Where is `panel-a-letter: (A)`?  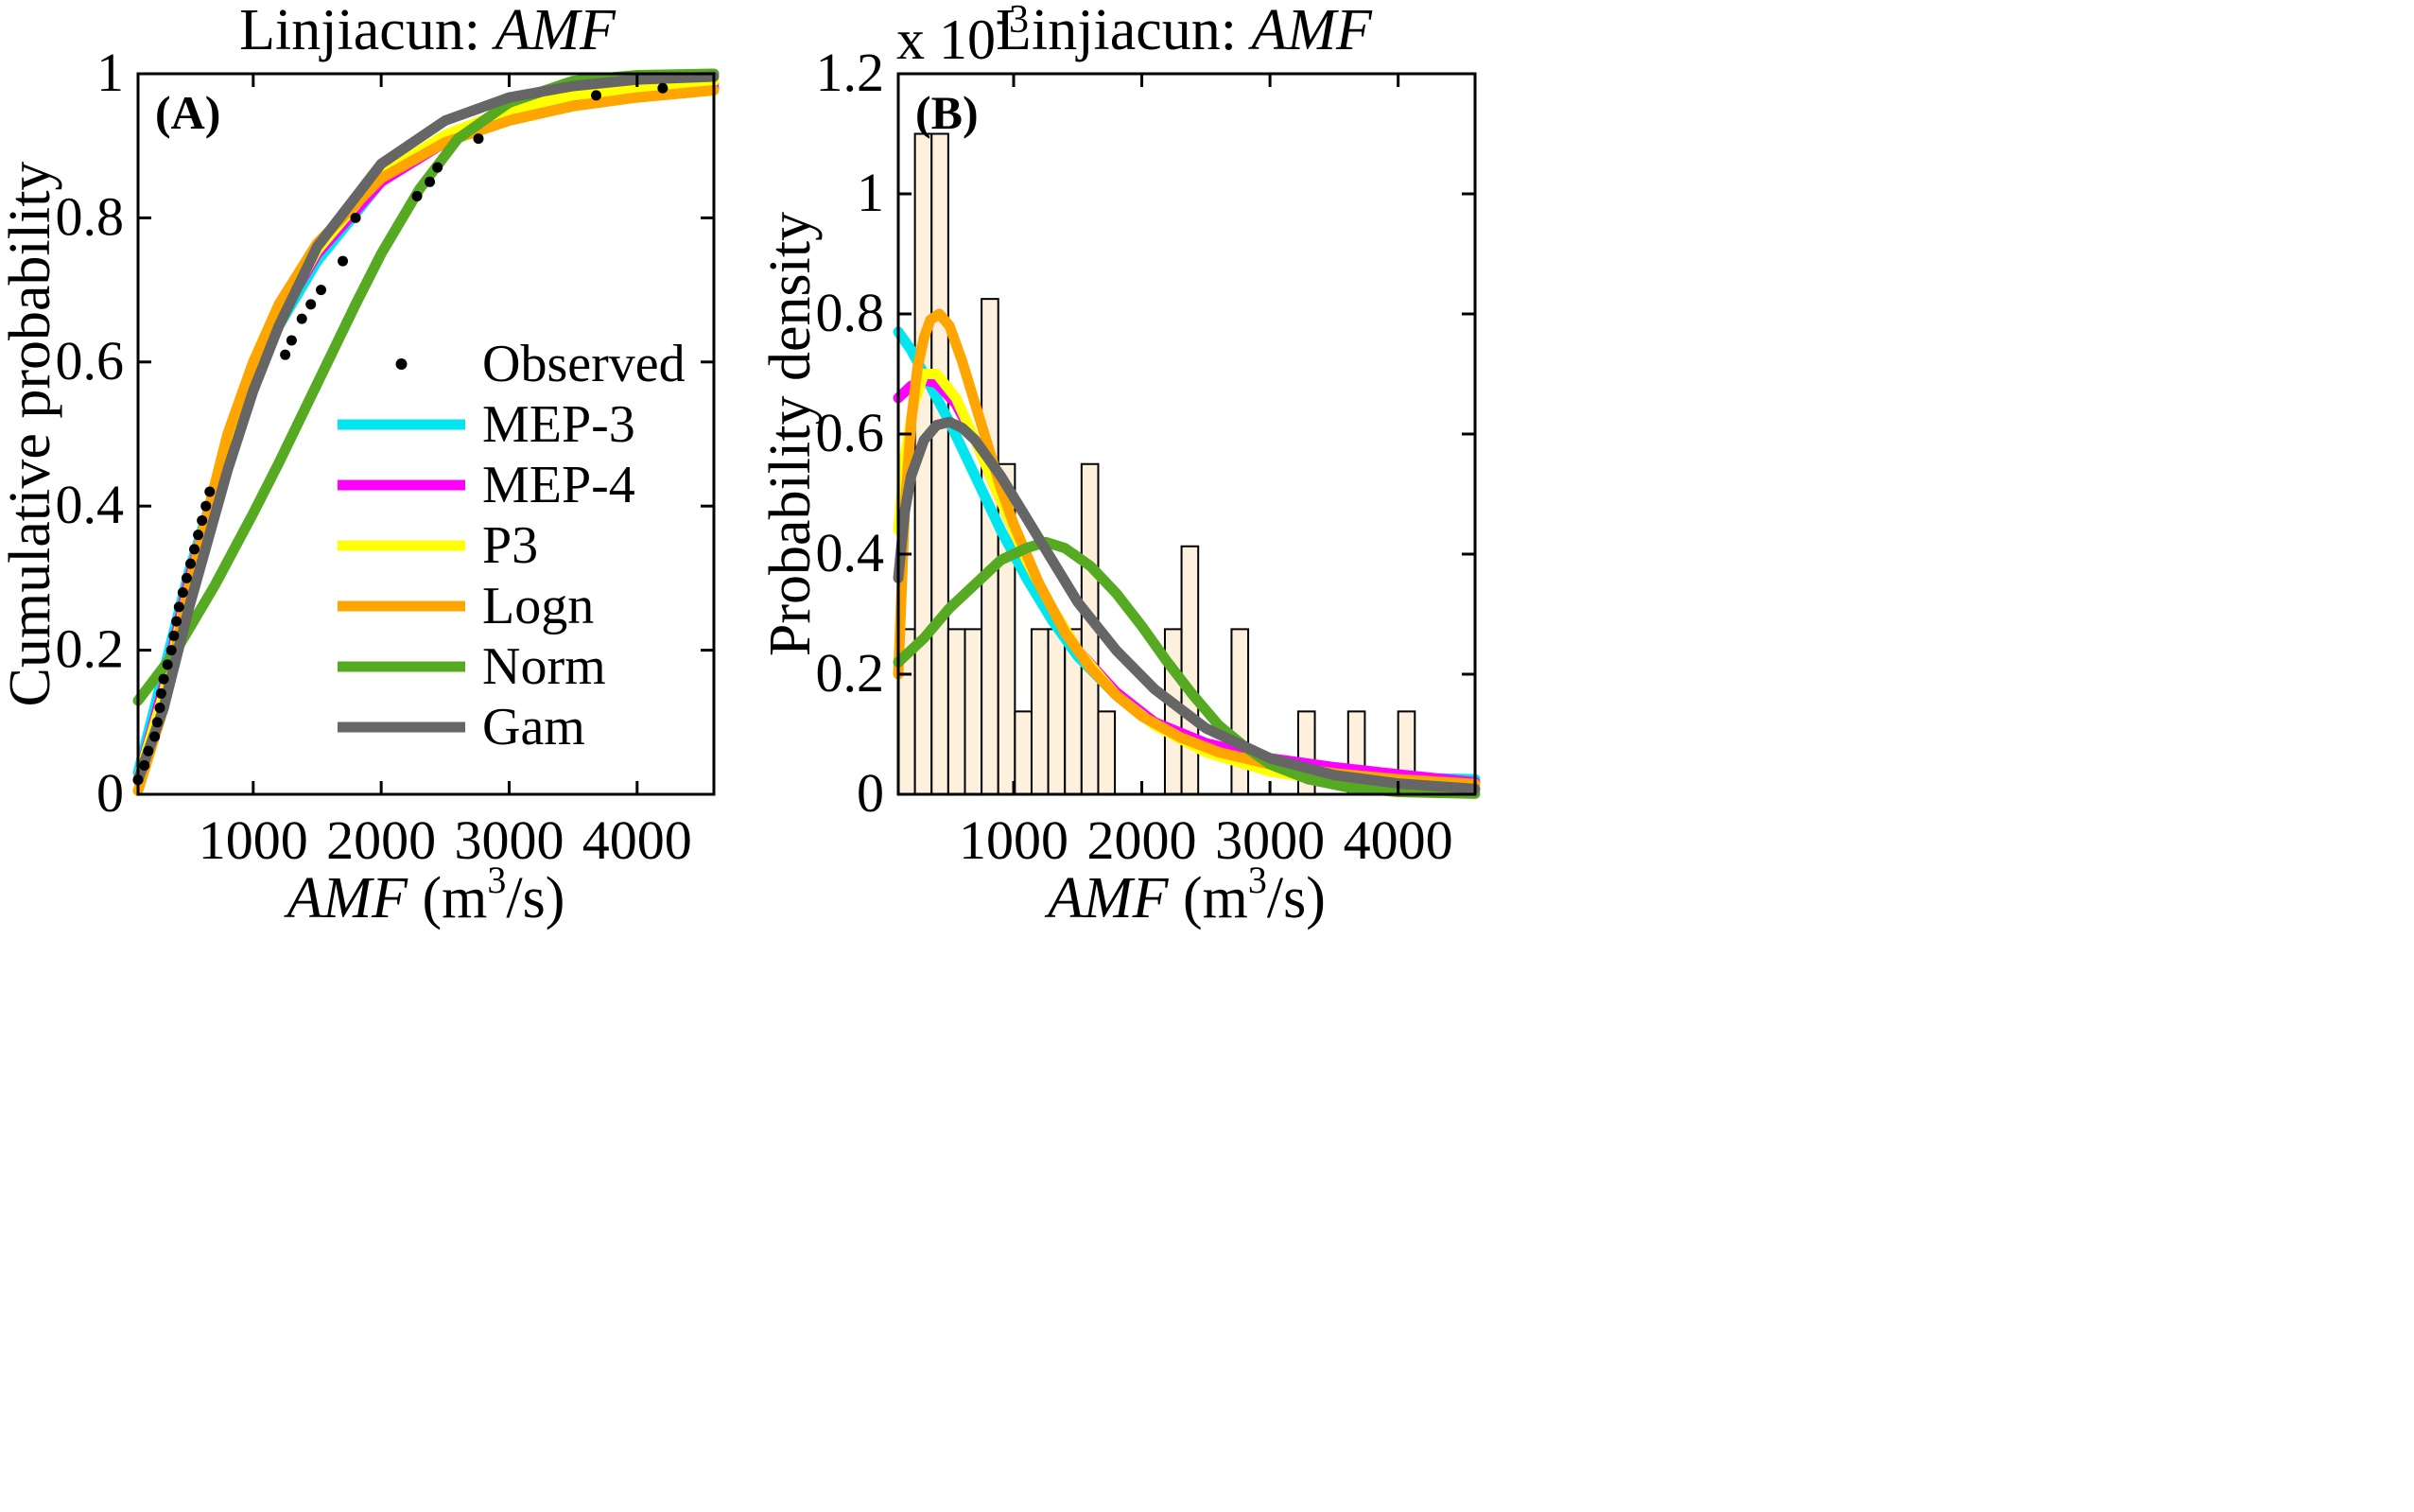 panel-a-letter: (A) is located at coordinates (187, 113).